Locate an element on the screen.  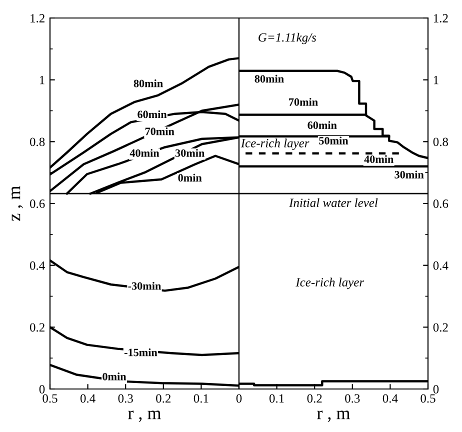
x-tick-label: 0 is located at coordinates (239, 398).